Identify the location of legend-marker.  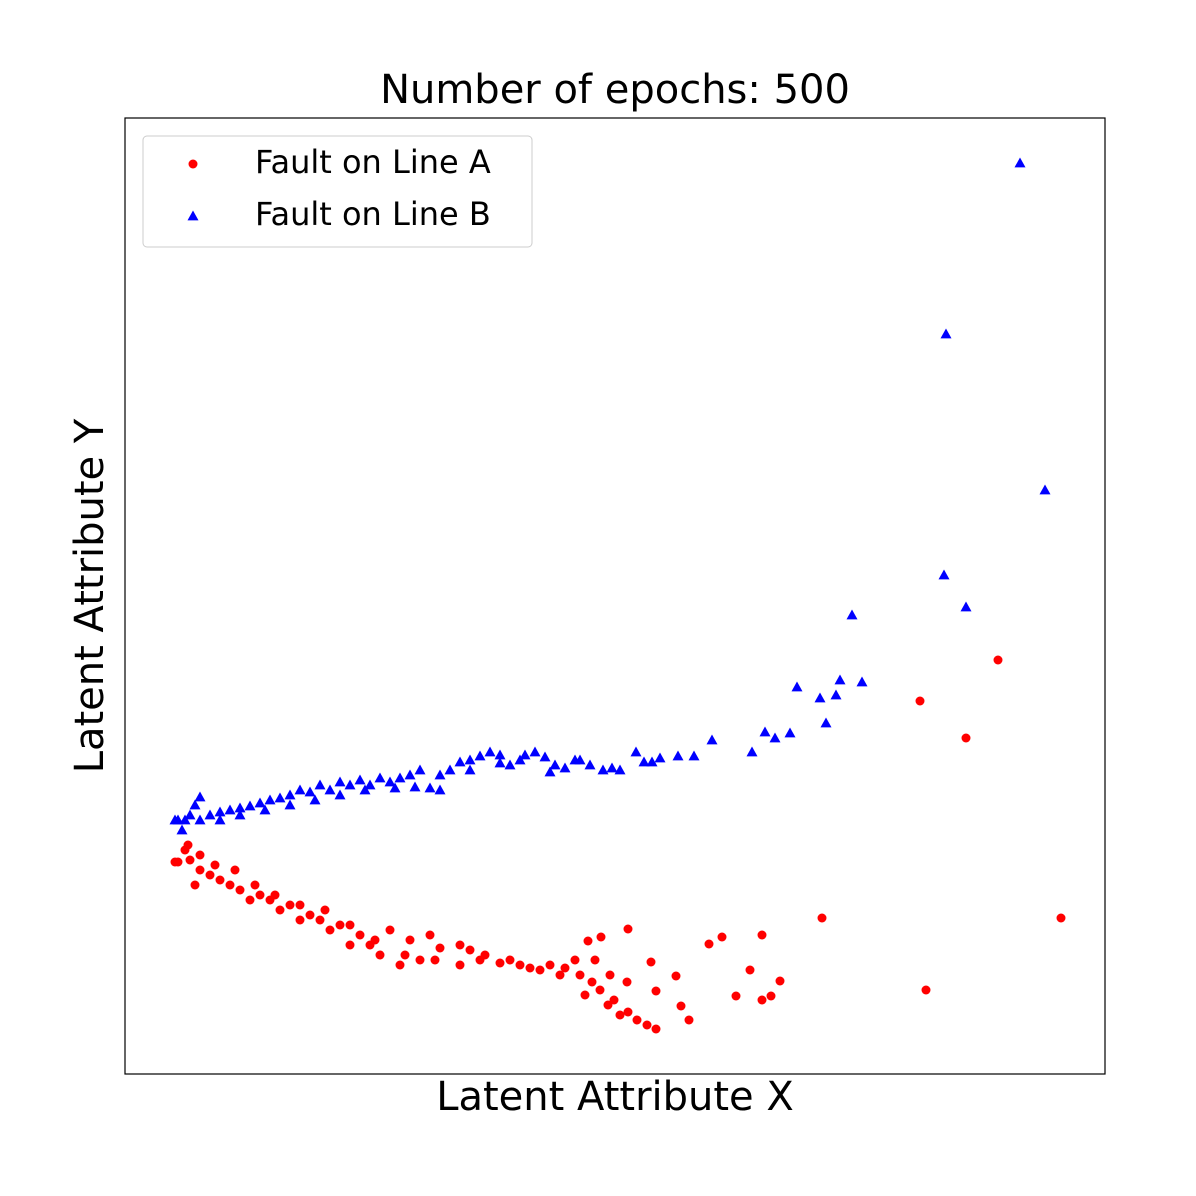
(193, 215).